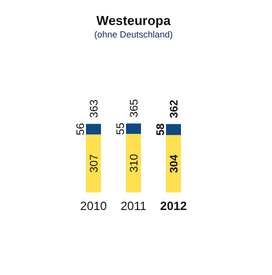  I want to click on data-label: 304, so click(174, 163).